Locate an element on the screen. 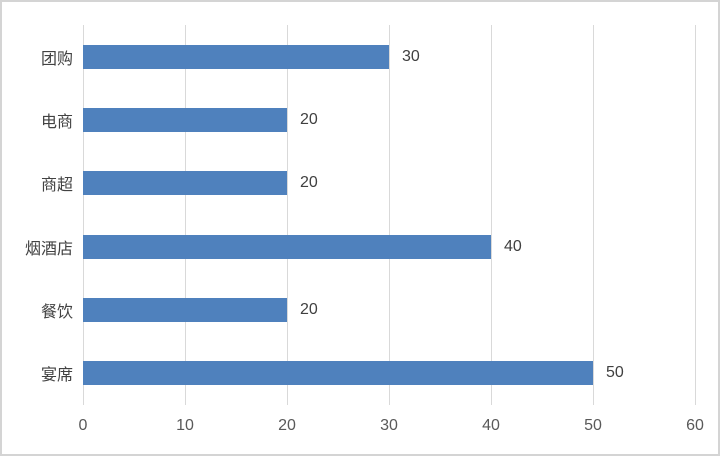  bar-row: 商超 20 is located at coordinates (360, 183).